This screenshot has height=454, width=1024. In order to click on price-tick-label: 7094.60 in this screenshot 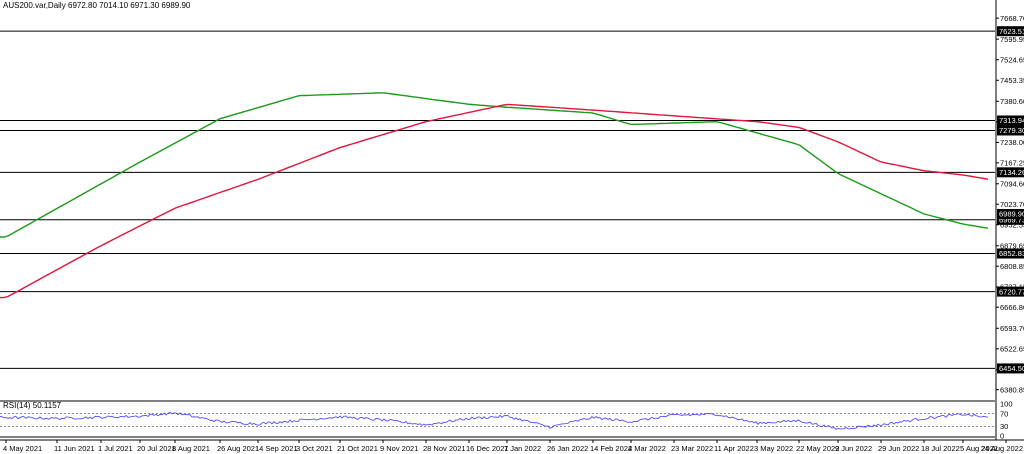, I will do `click(1012, 183)`.